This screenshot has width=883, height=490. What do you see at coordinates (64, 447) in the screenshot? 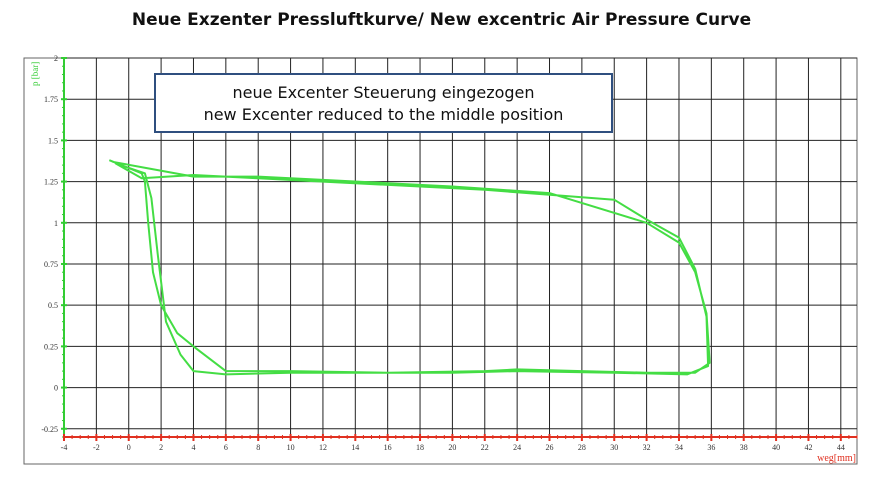
I see `x-tick-label: -4` at bounding box center [64, 447].